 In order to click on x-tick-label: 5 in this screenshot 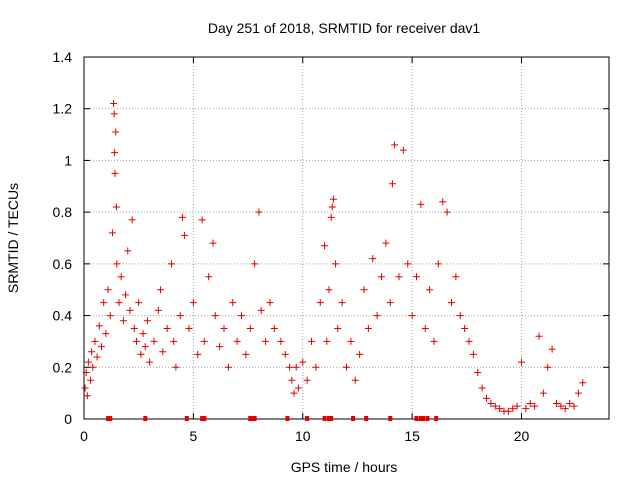, I will do `click(193, 436)`.